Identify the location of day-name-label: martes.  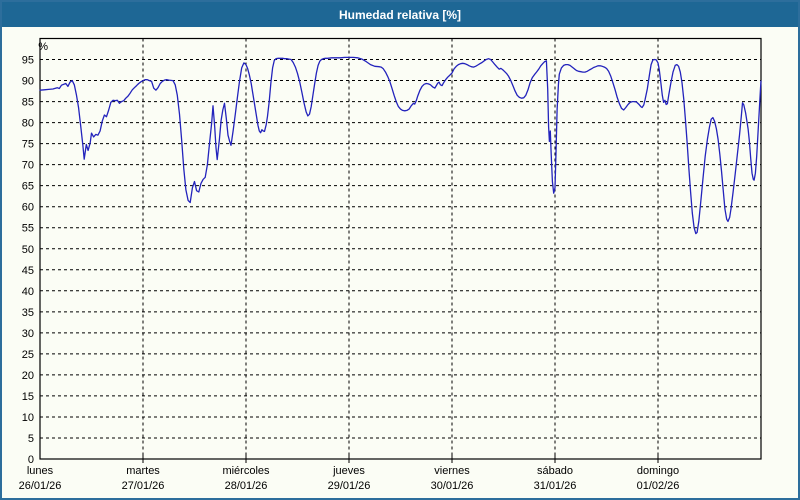
(143, 471).